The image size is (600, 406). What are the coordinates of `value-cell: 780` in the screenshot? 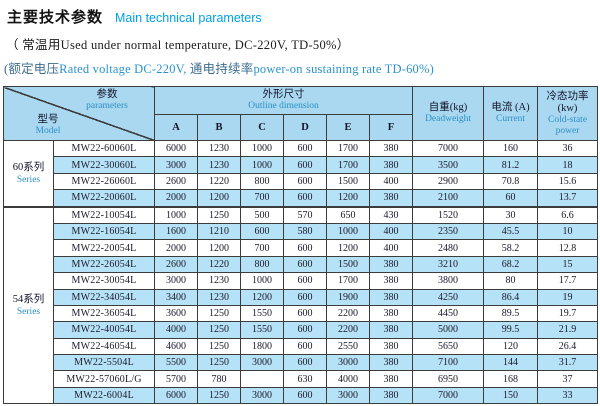 It's located at (219, 379).